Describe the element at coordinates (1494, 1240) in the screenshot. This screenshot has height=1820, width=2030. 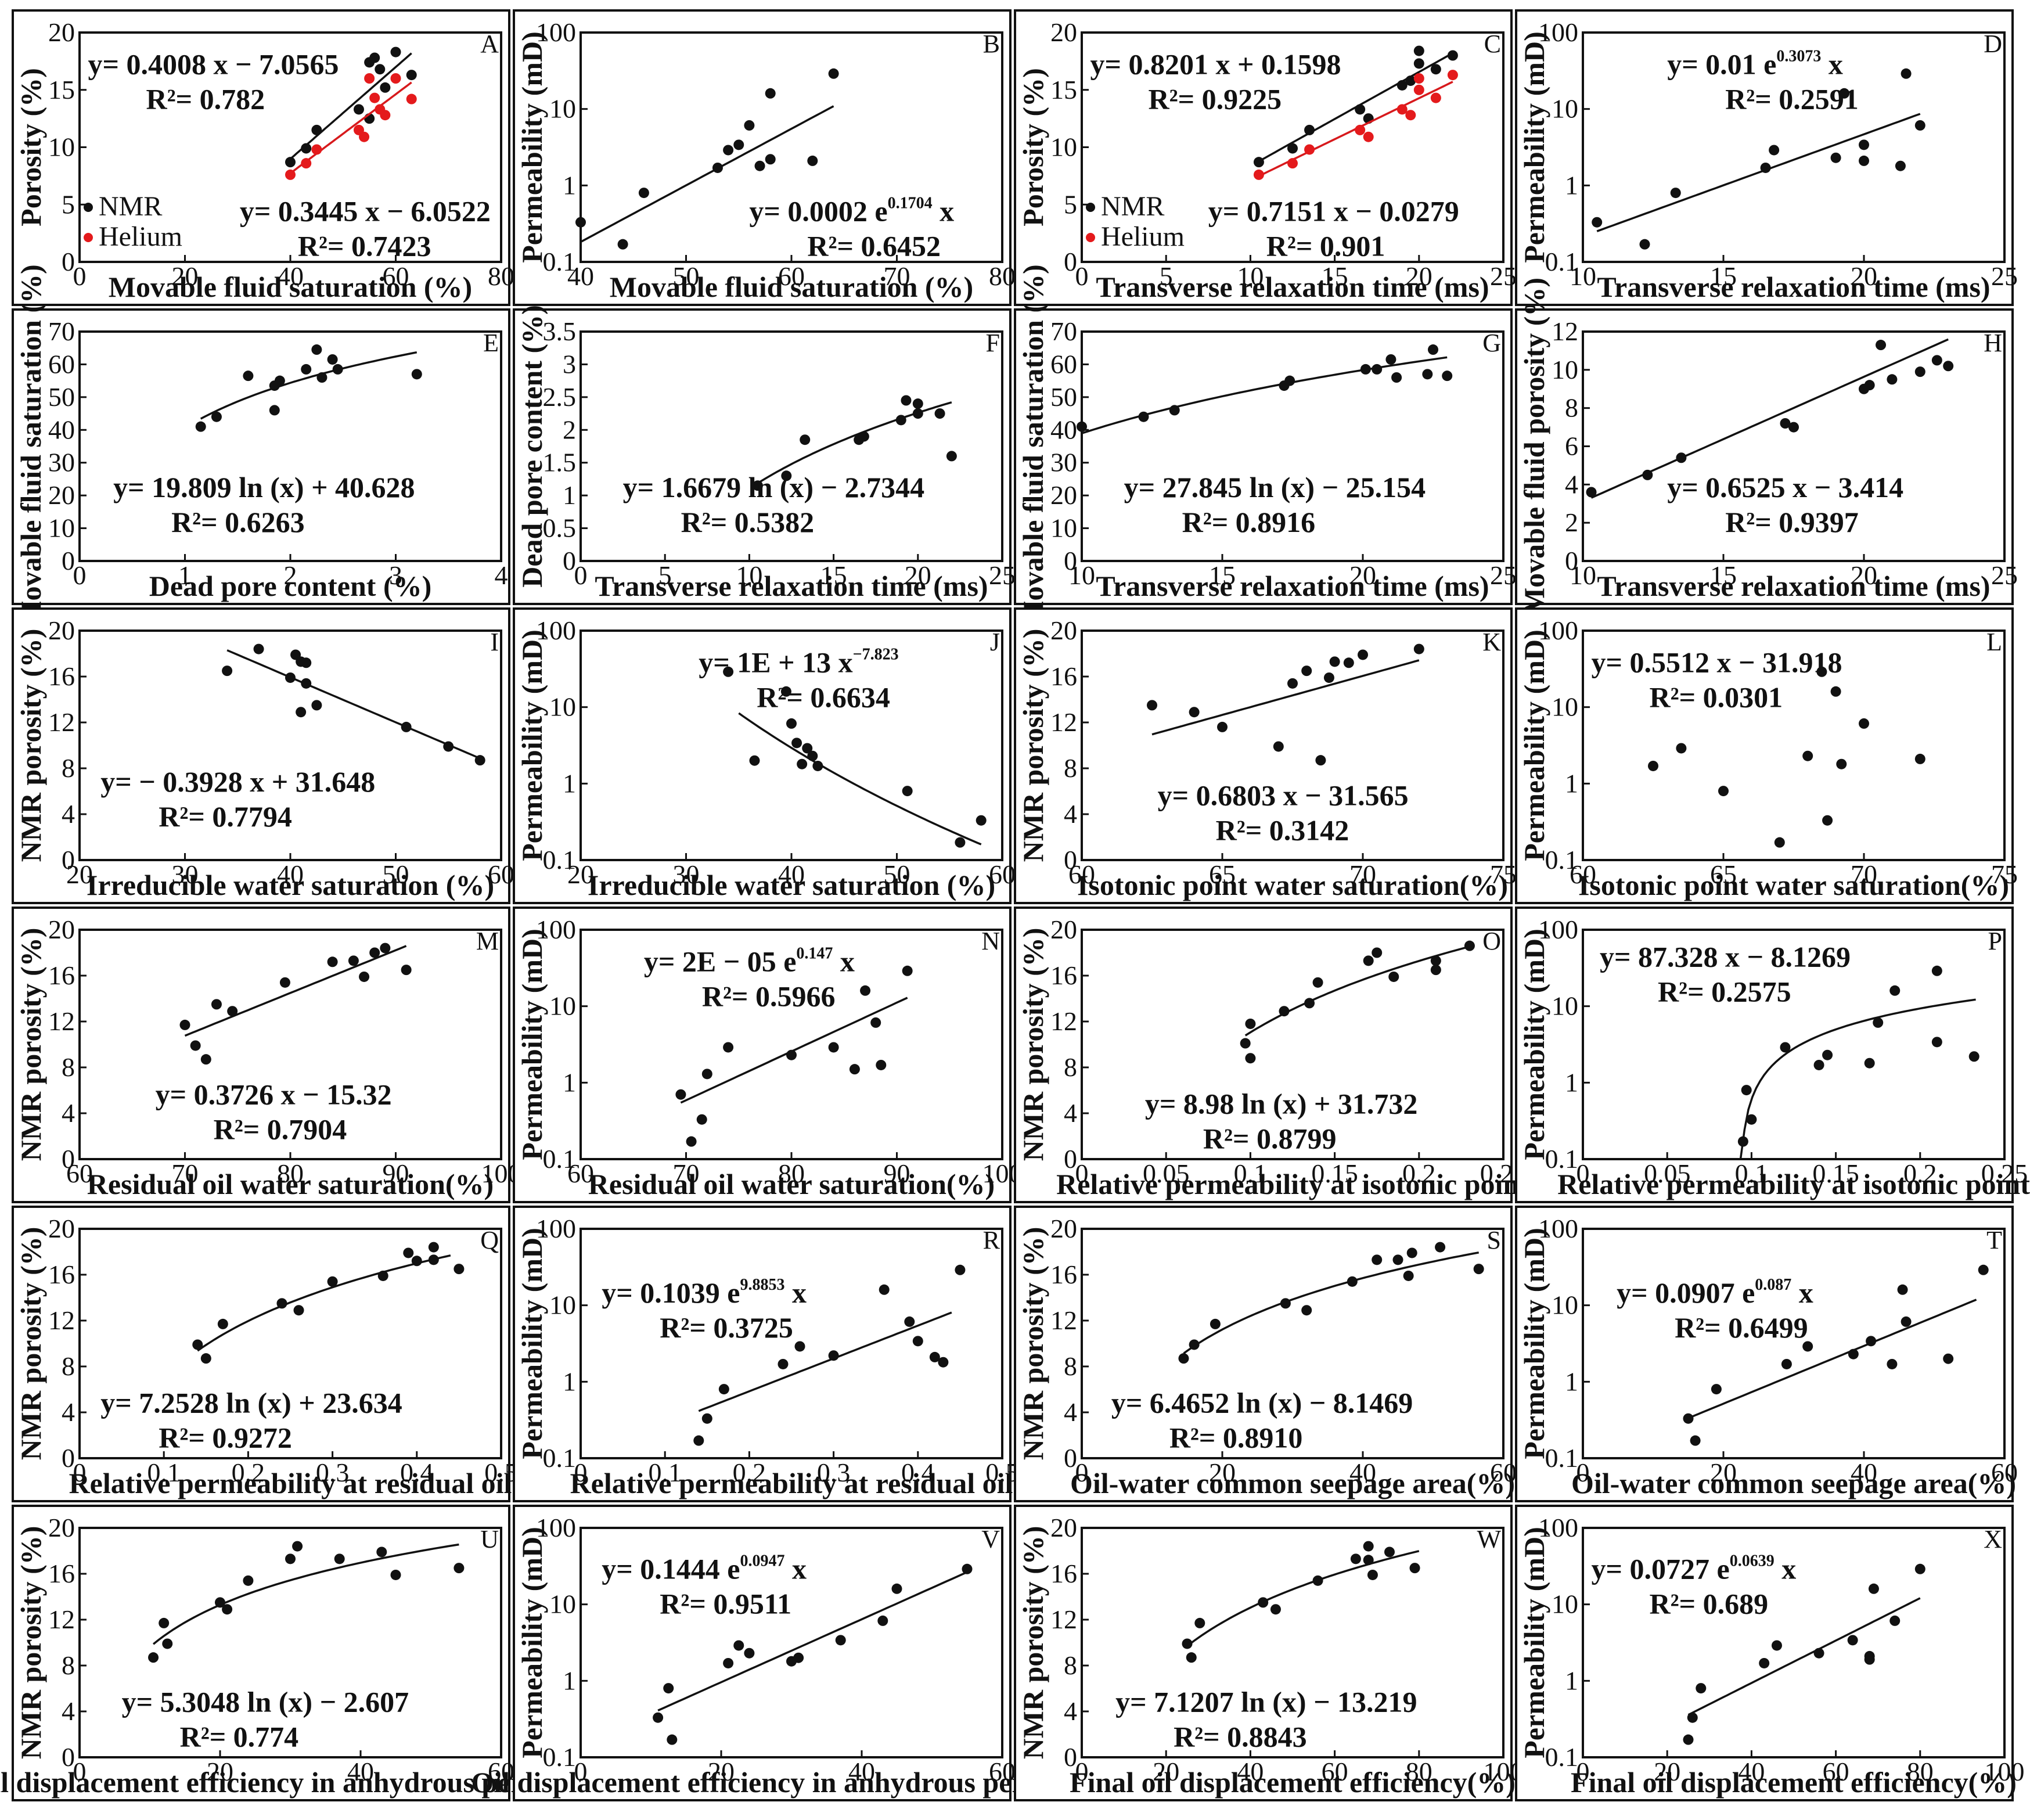
I see `panel-letter: S` at that location.